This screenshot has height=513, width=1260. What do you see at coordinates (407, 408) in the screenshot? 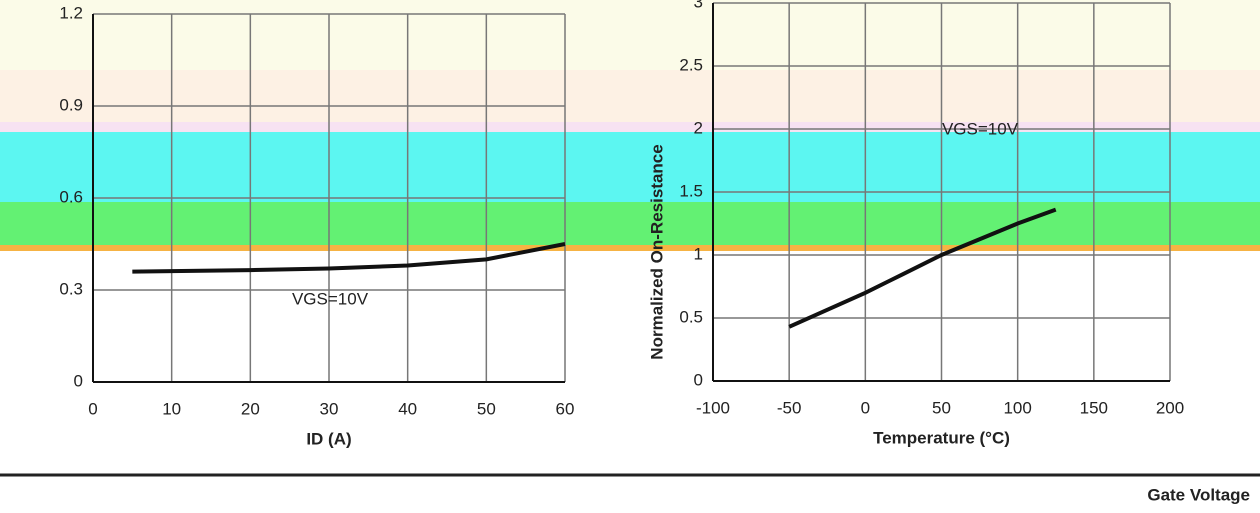
I see `x-tick-label: 40` at bounding box center [407, 408].